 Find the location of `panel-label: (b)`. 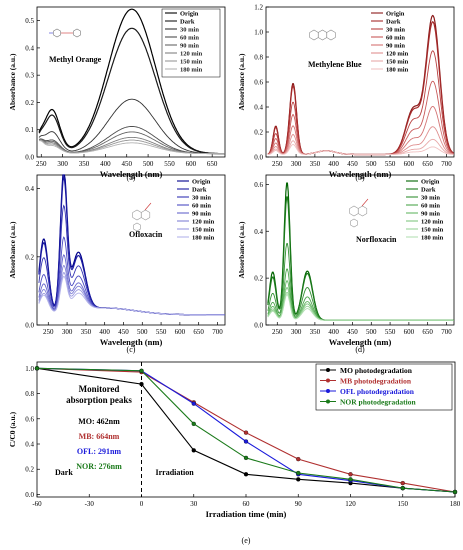

panel-label: (b) is located at coordinates (360, 177).